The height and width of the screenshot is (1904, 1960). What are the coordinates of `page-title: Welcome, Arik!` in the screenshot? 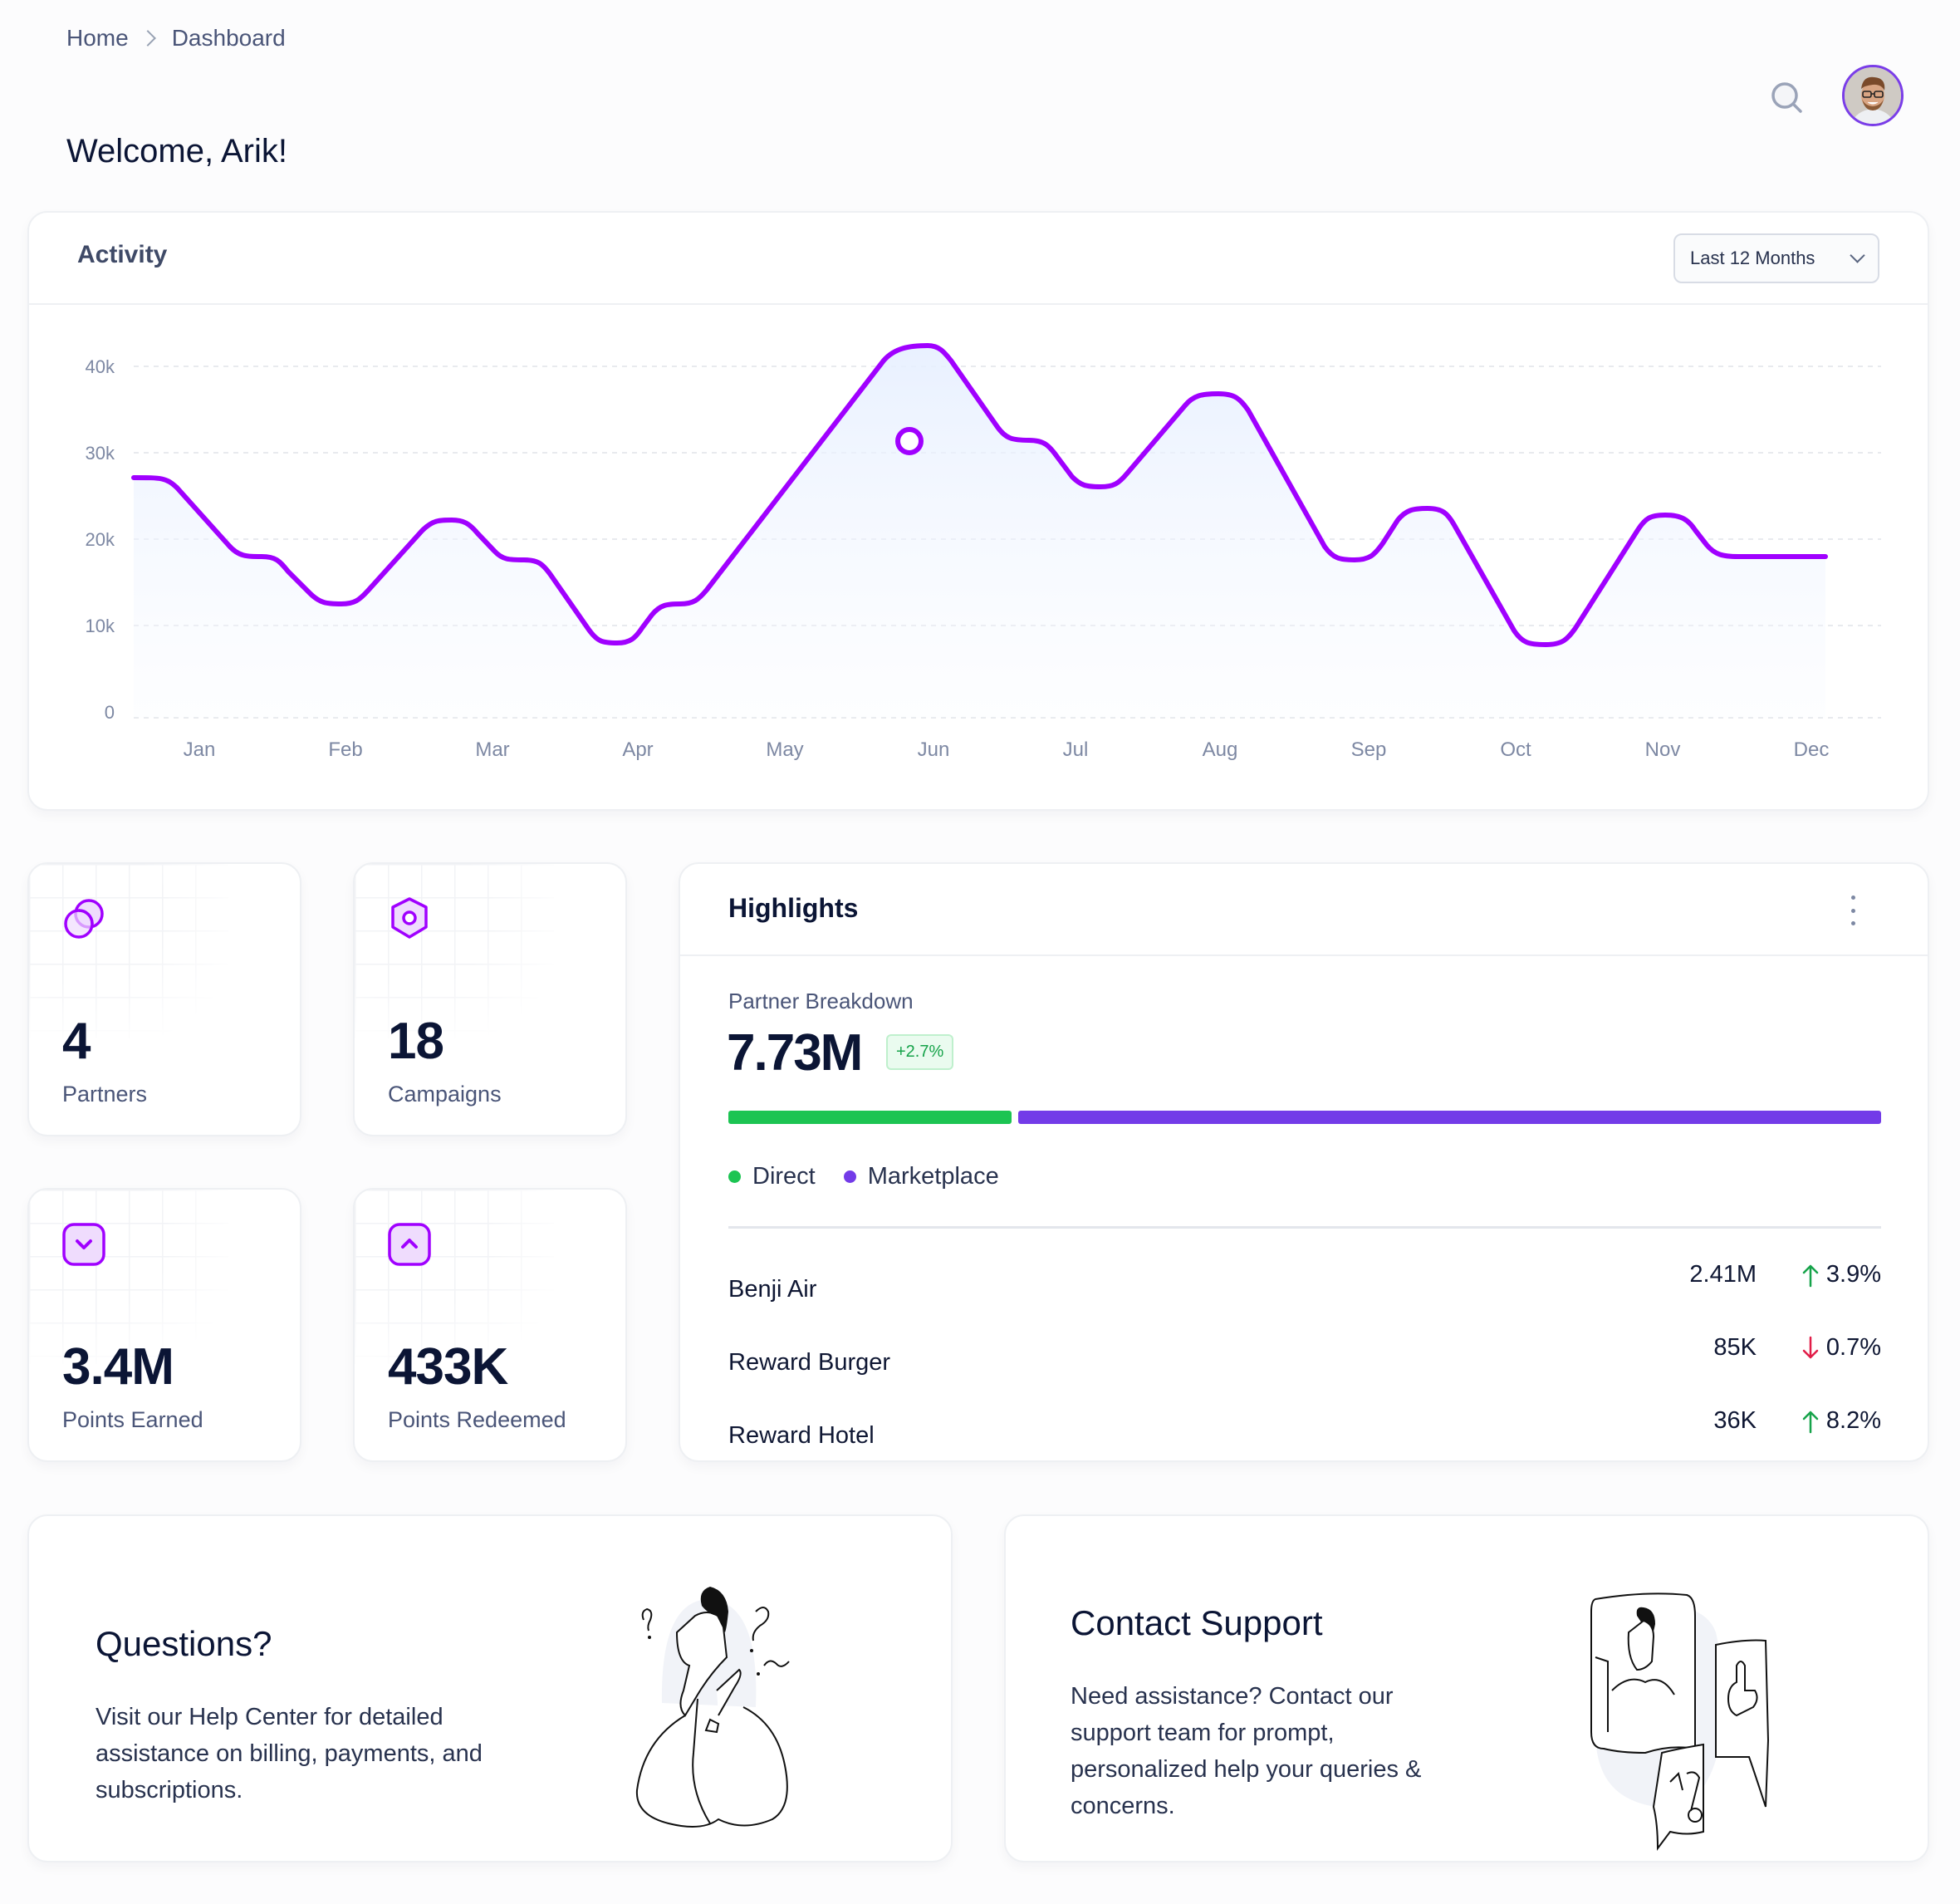 It's located at (176, 151).